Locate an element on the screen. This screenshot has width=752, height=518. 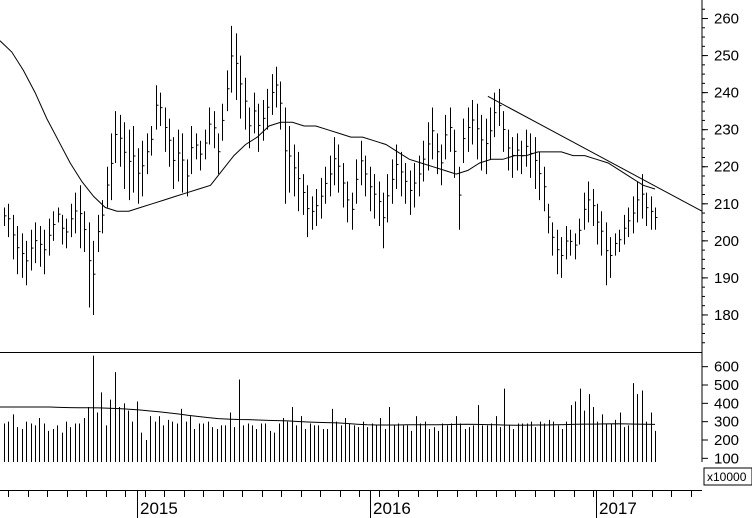
year-label: 2017 is located at coordinates (618, 508).